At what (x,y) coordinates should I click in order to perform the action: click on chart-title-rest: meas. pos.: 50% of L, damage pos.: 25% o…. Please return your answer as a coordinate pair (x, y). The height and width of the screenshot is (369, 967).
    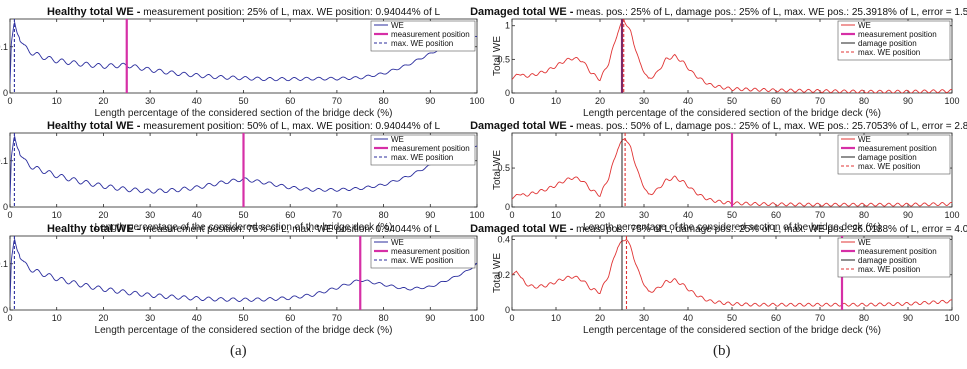
    Looking at the image, I should click on (770, 126).